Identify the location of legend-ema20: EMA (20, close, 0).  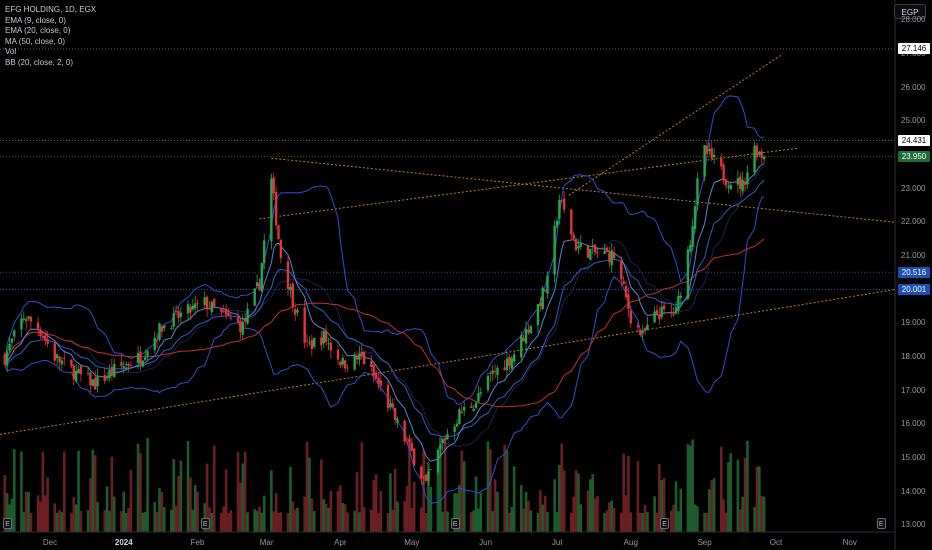
(38, 30).